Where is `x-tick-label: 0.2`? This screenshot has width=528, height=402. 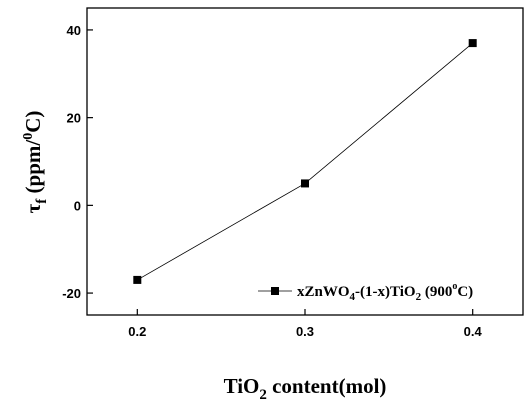
x-tick-label: 0.2 is located at coordinates (137, 331).